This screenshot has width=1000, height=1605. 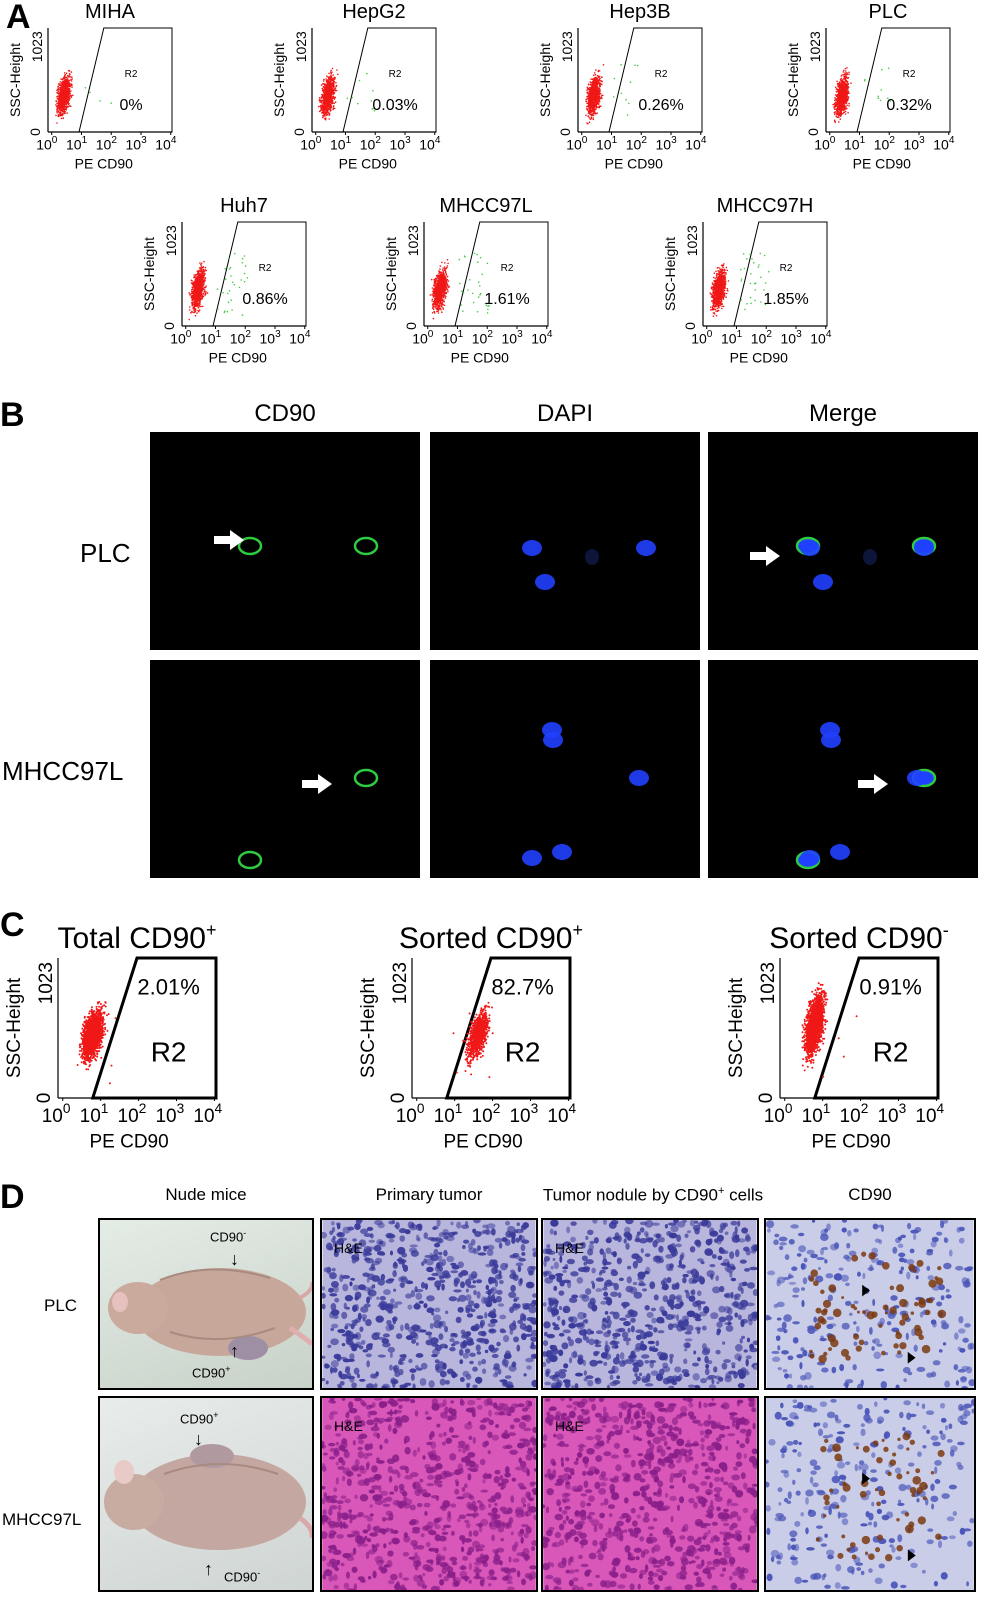 I want to click on gate-percent: 1.85%, so click(x=785, y=299).